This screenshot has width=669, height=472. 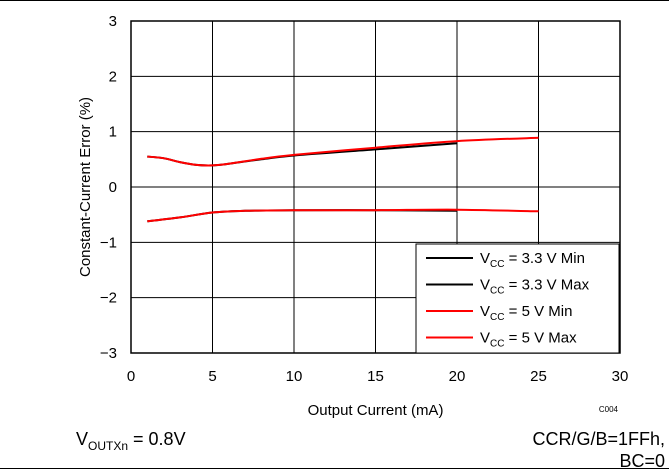 What do you see at coordinates (642, 461) in the screenshot?
I see `condition-registers-line2: BC=0` at bounding box center [642, 461].